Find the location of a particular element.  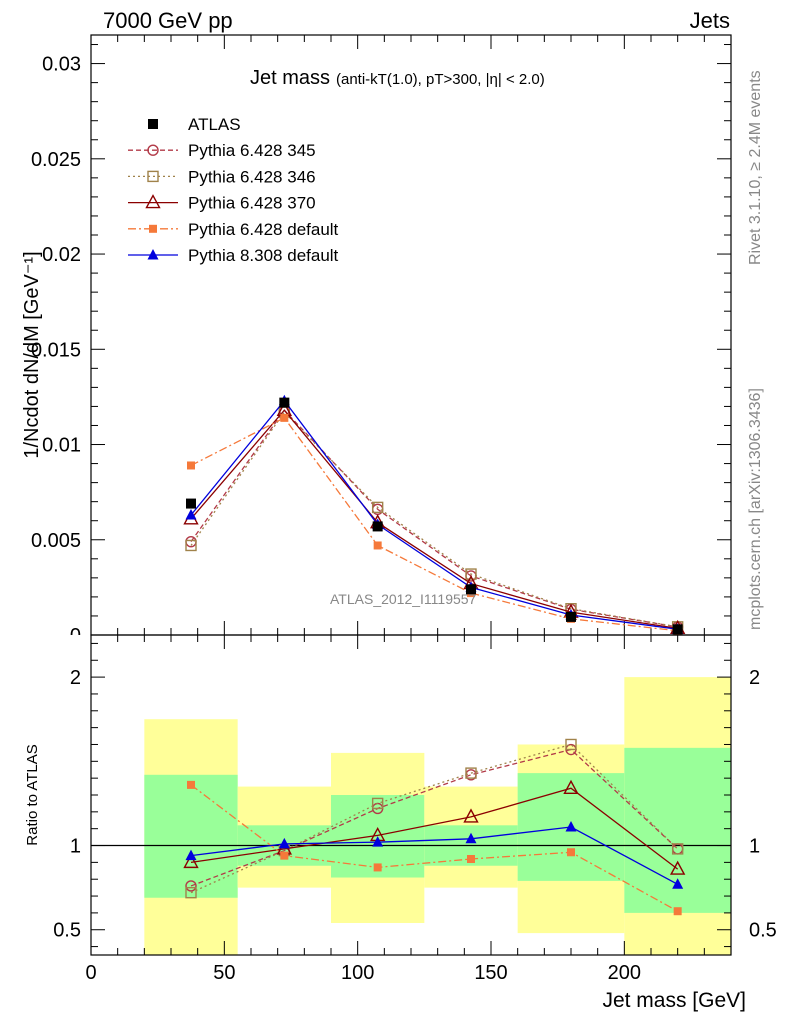

main-title: Jet mass is located at coordinates (290, 78).